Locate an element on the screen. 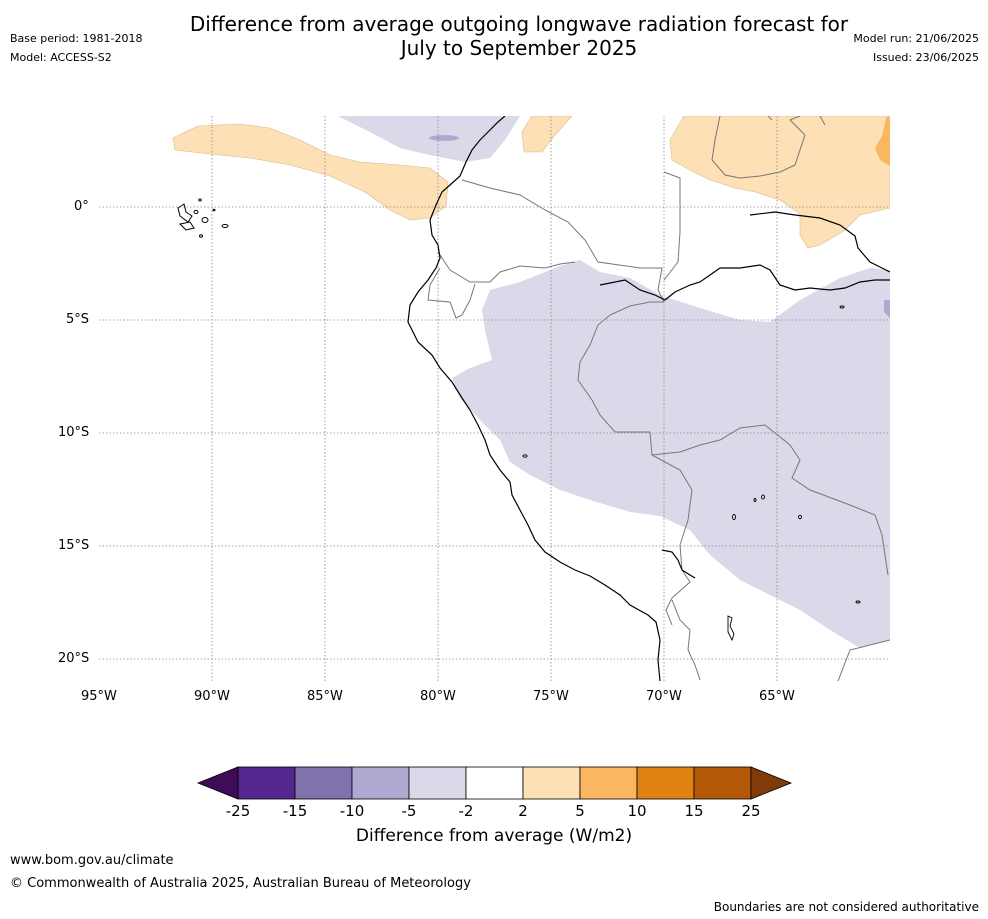  olr-small-negative-patch is located at coordinates (444, 138).